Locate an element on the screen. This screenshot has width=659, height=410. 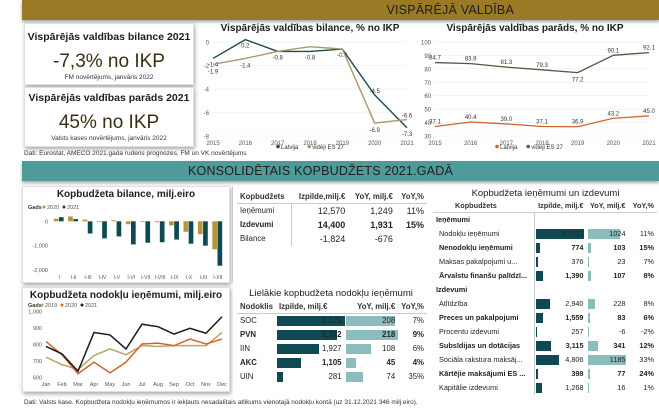
table-row: Ieņēmumi 12,570 1,249 11% is located at coordinates (332, 210).